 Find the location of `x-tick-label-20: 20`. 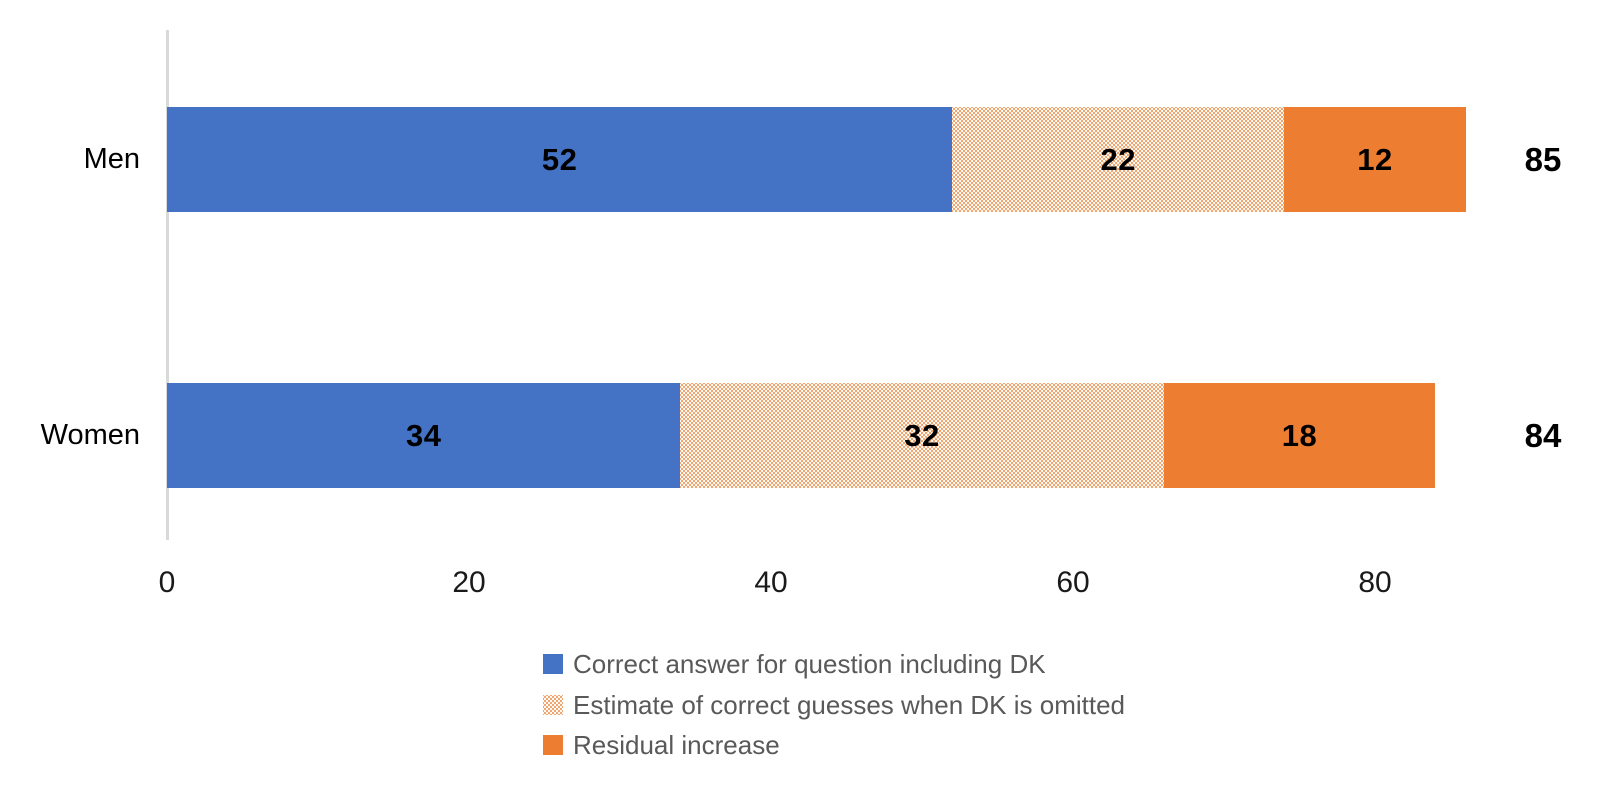

x-tick-label-20: 20 is located at coordinates (469, 582).